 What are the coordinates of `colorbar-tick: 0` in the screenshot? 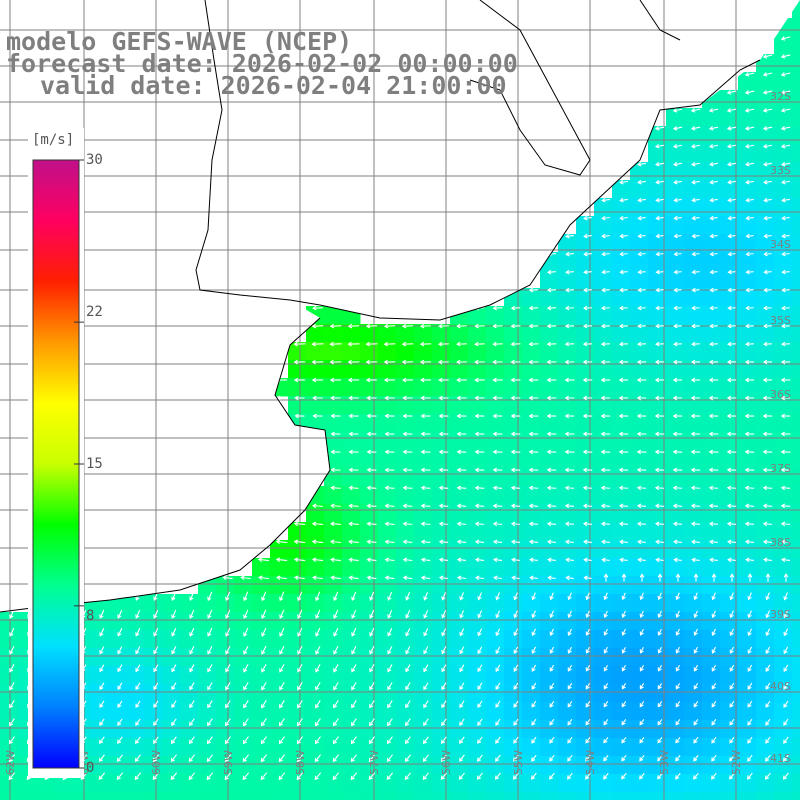 It's located at (90, 768).